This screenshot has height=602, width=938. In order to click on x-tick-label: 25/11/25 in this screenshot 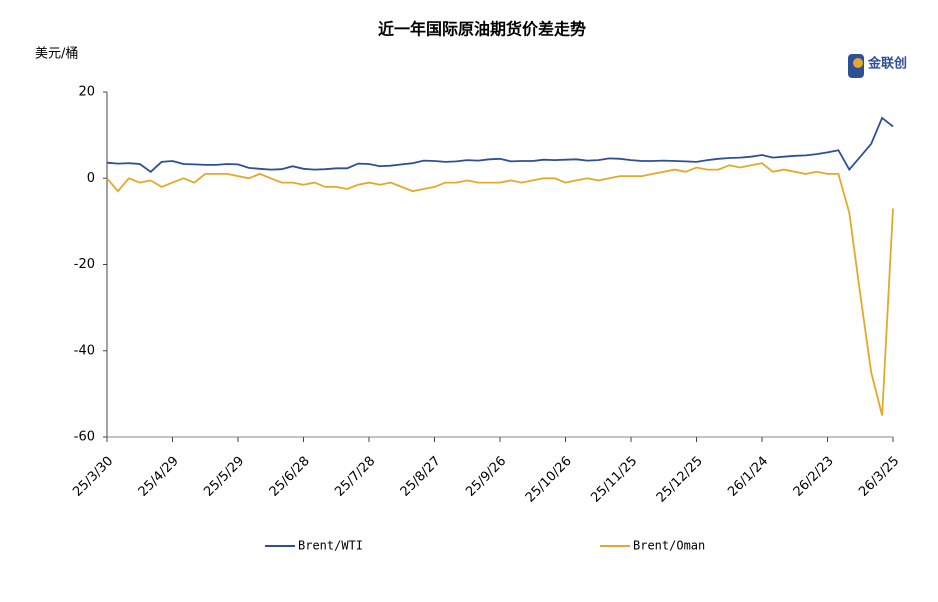, I will do `click(614, 480)`.